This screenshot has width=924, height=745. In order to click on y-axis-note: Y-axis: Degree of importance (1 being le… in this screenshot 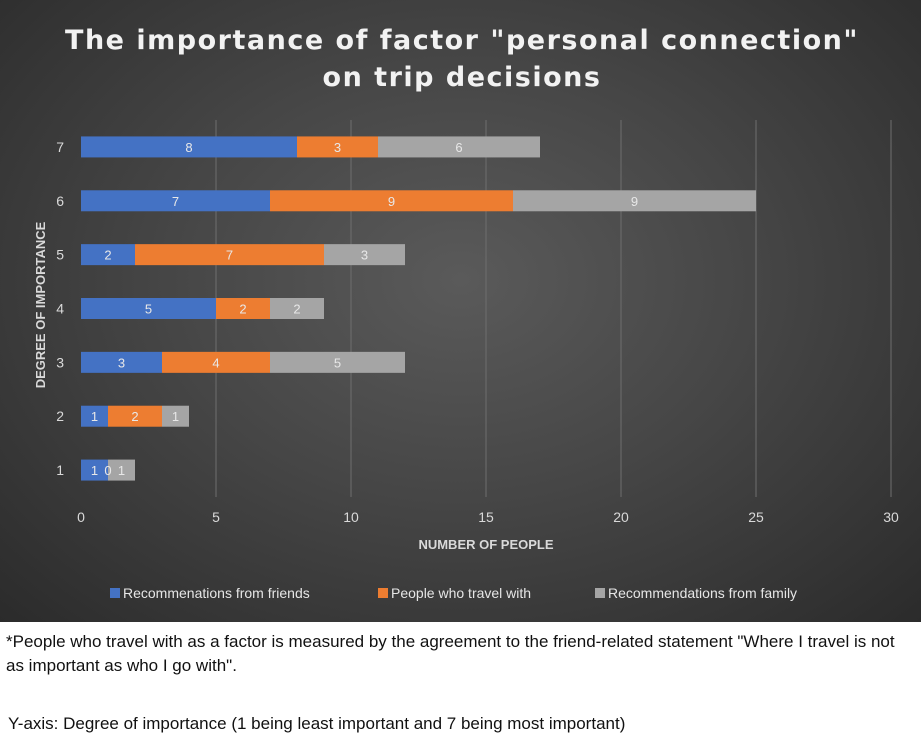, I will do `click(317, 723)`.